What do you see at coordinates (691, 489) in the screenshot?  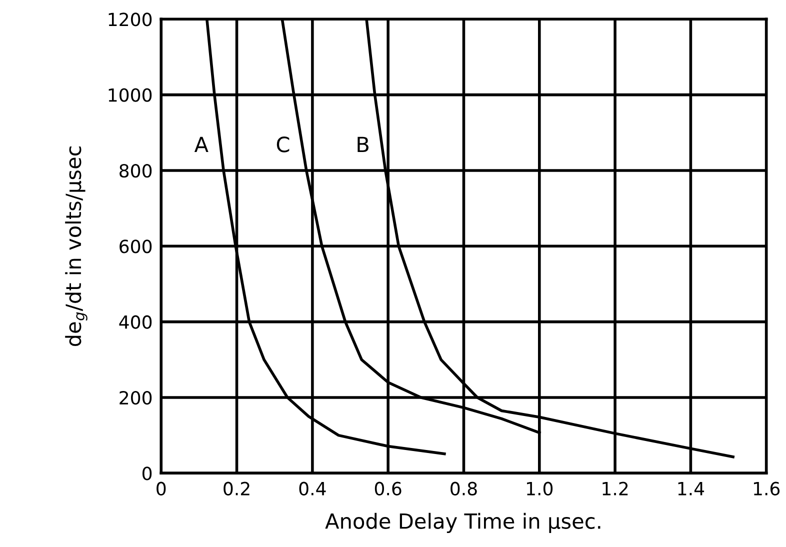 I see `x-tick-label: 1.4` at bounding box center [691, 489].